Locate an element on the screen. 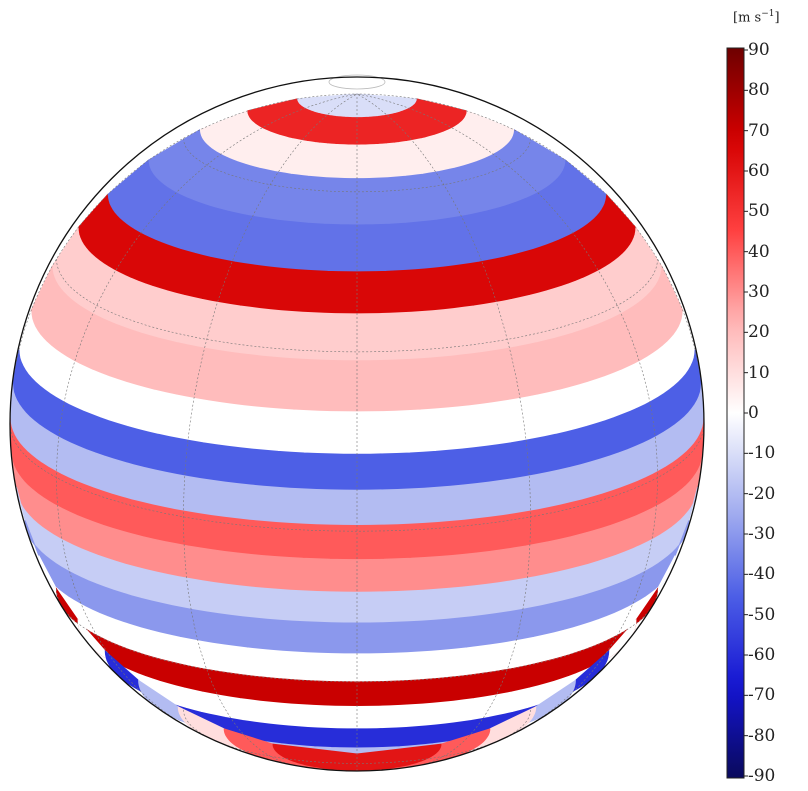 Image resolution: width=808 pixels, height=791 pixels. colorbar-ticks is located at coordinates (746, 413).